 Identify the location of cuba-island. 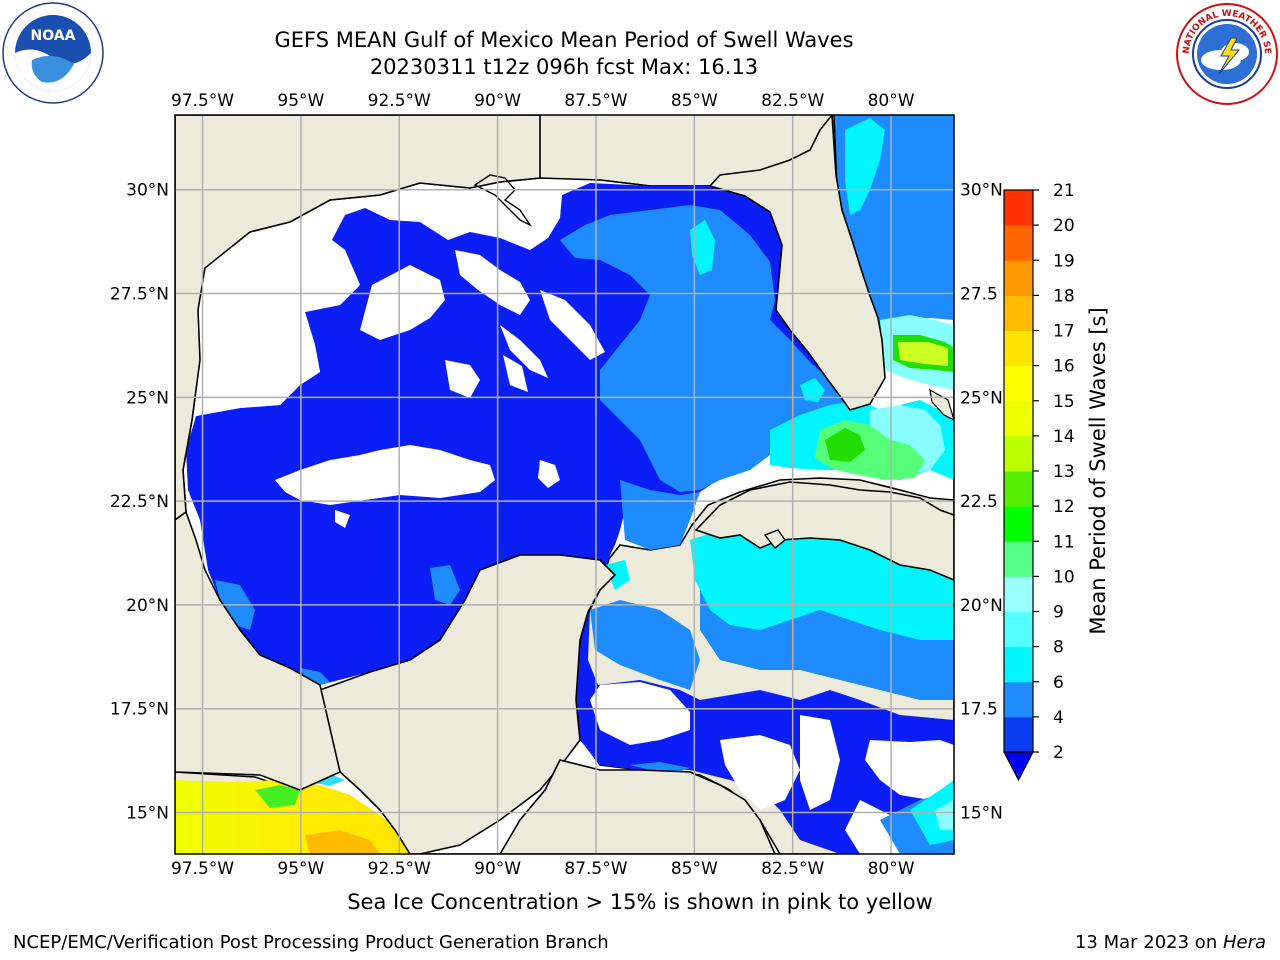
(824, 531).